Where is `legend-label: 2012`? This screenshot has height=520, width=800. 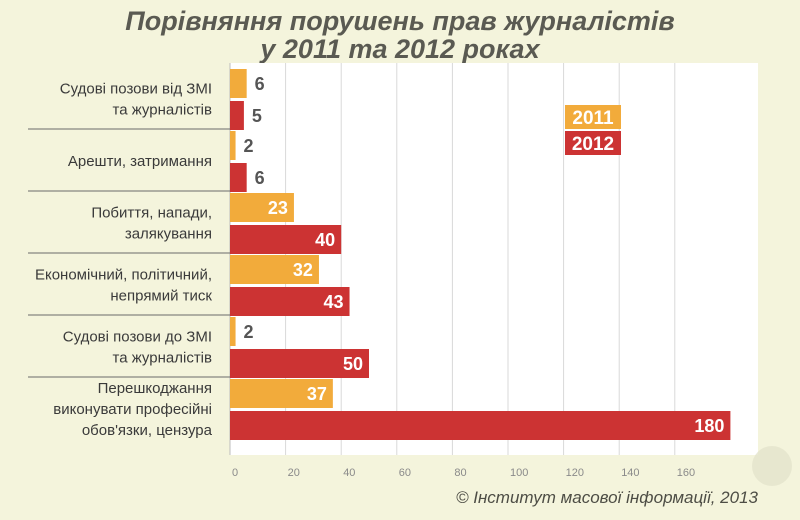
legend-label: 2012 is located at coordinates (593, 144).